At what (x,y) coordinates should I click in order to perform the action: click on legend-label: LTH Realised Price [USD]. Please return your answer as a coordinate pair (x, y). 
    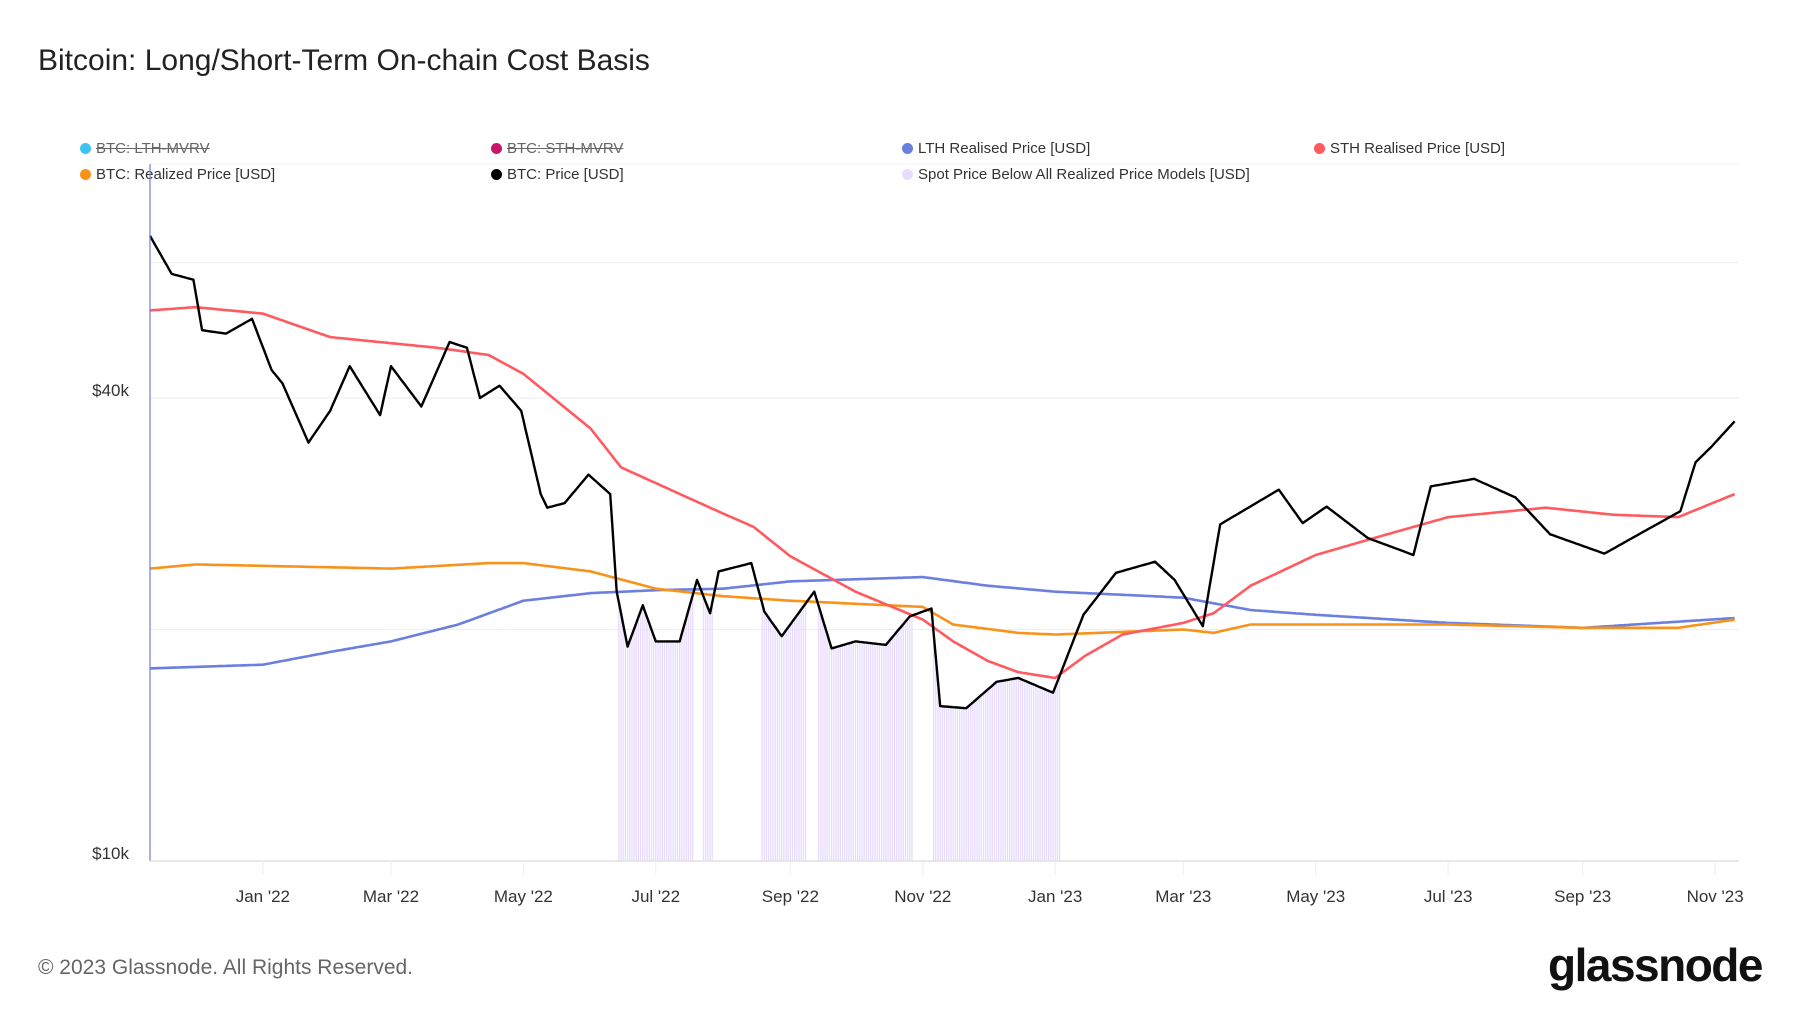
    Looking at the image, I should click on (1004, 148).